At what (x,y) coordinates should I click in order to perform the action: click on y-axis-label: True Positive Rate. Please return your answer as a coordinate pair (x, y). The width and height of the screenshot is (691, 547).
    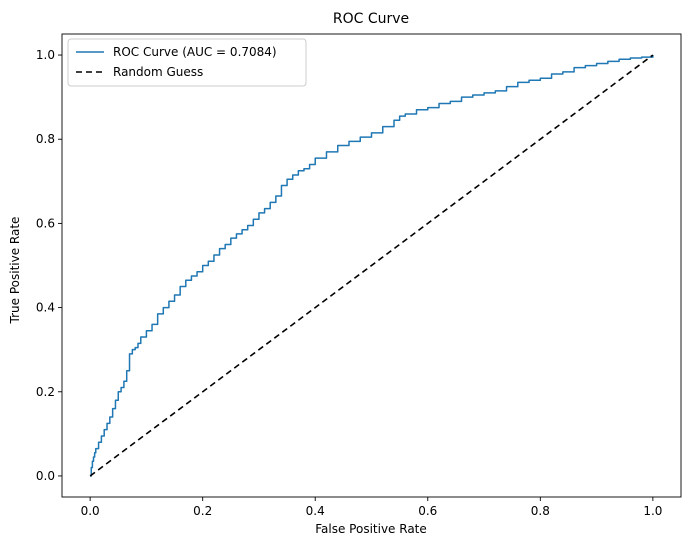
    Looking at the image, I should click on (15, 271).